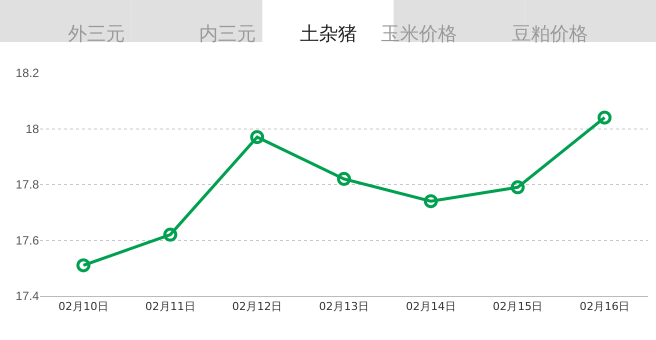 This screenshot has height=340, width=656. What do you see at coordinates (28, 296) in the screenshot?
I see `y-tick-label: 17.4` at bounding box center [28, 296].